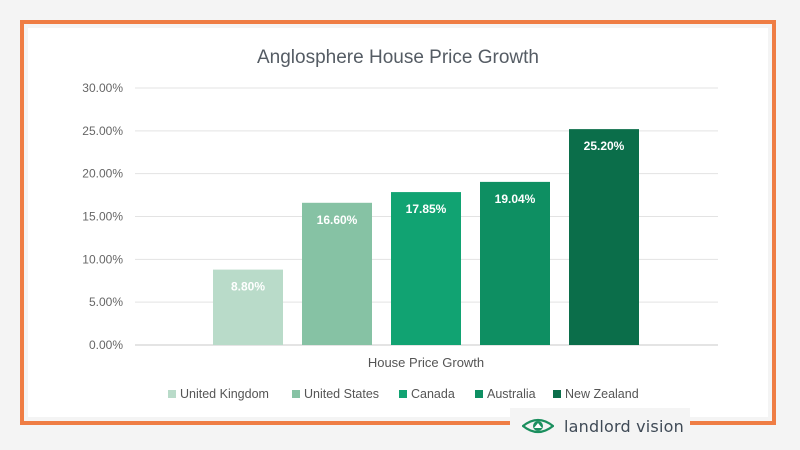  What do you see at coordinates (538, 426) in the screenshot?
I see `eye-logo-icon` at bounding box center [538, 426].